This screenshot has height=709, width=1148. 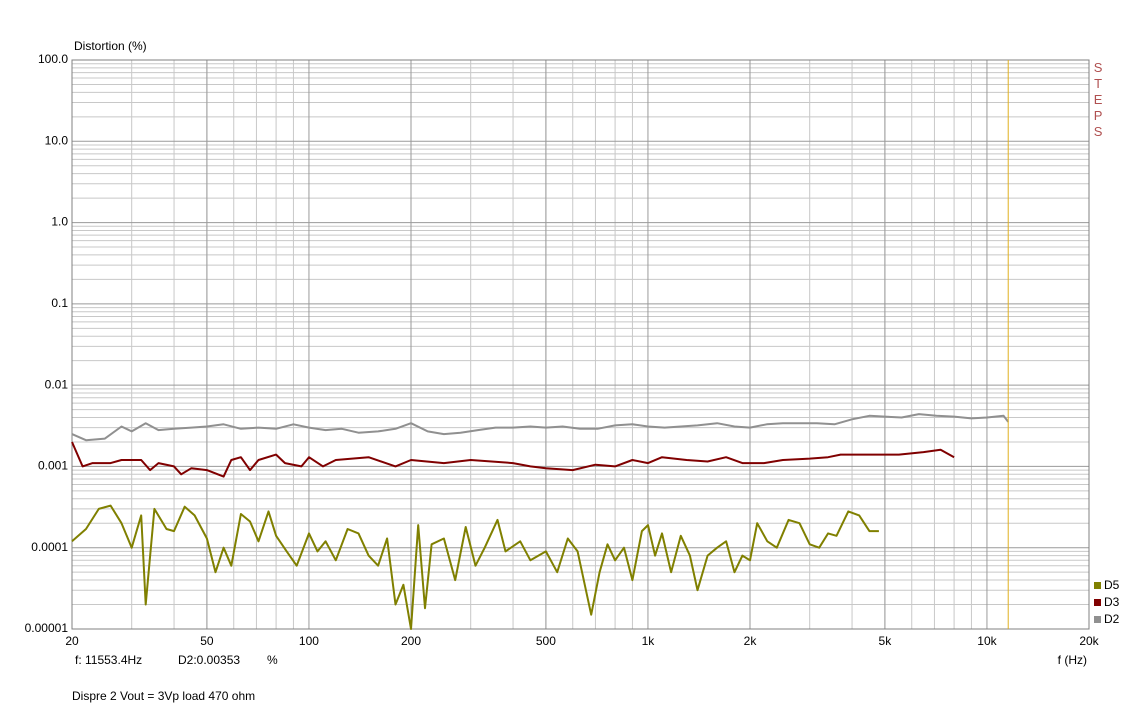 I want to click on x-tick-label: 1k, so click(x=649, y=641).